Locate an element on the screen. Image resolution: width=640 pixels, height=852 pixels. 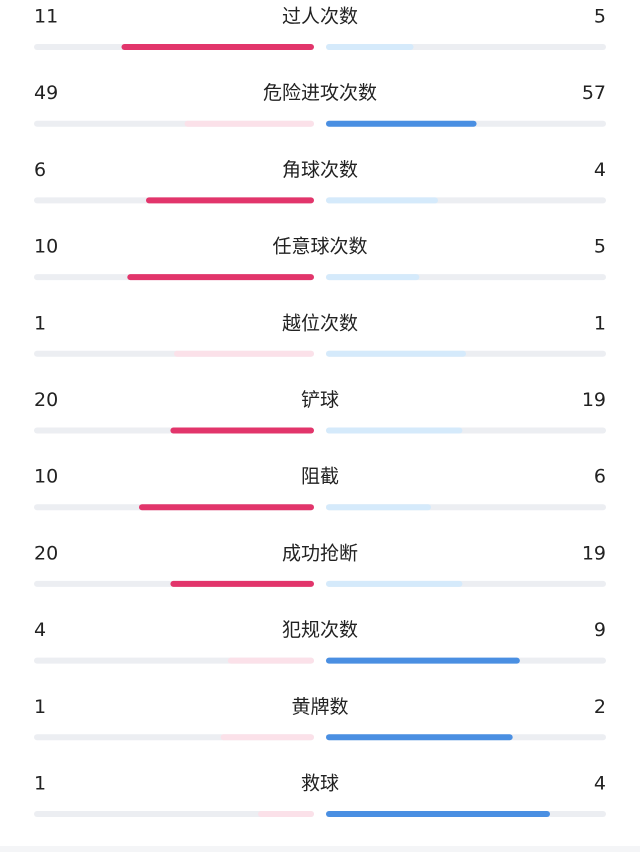
stat-label: 阻截 is located at coordinates (320, 477).